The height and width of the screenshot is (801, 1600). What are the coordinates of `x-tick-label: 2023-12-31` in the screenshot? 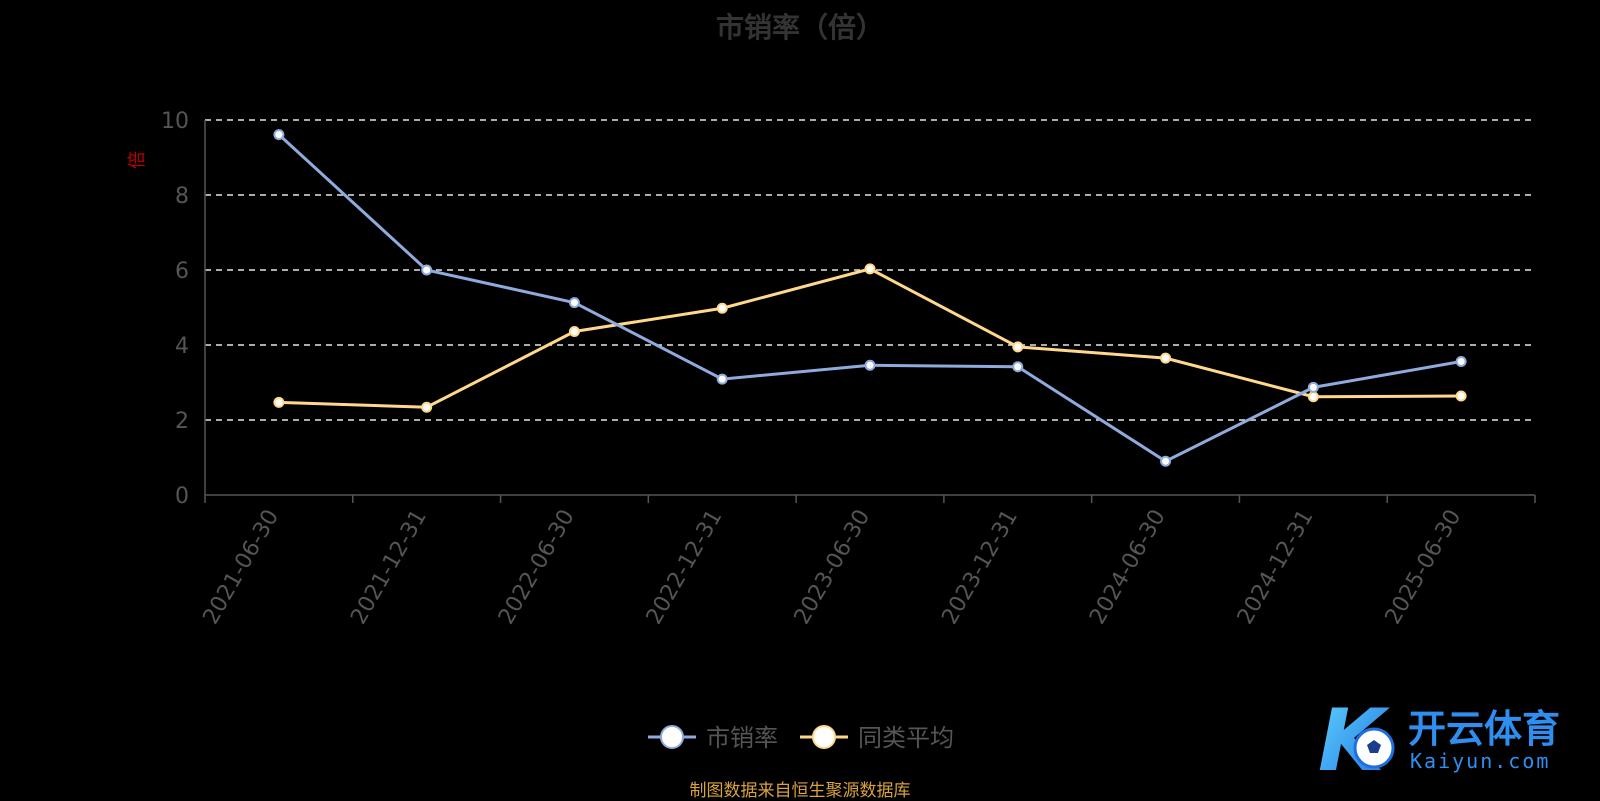 It's located at (980, 567).